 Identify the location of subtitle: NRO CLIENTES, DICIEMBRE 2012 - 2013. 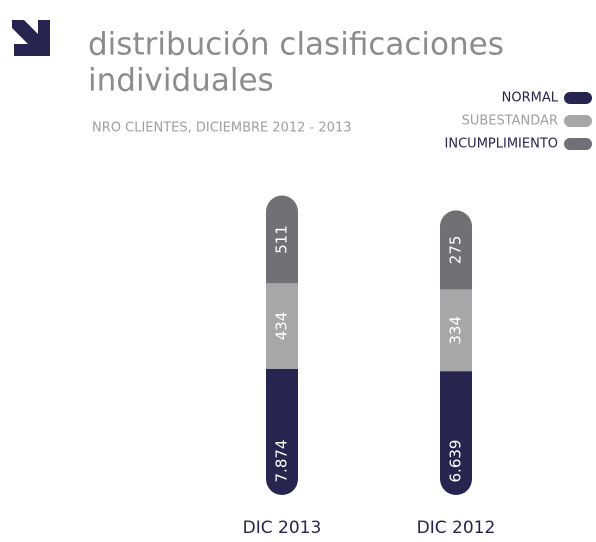
(222, 128).